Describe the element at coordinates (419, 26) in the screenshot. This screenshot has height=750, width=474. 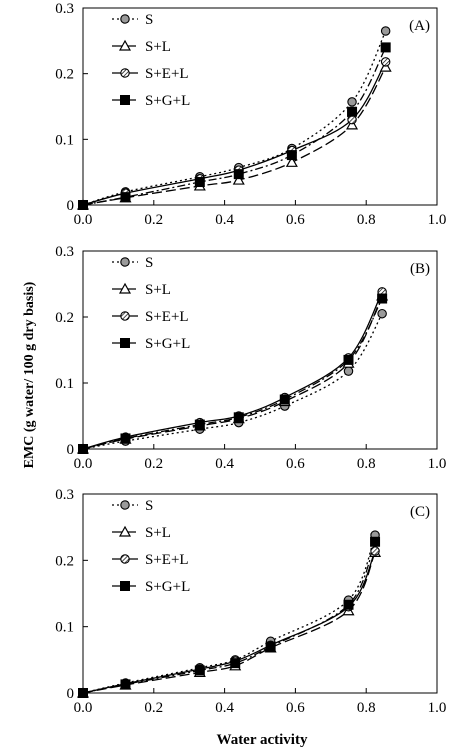
I see `panel-label: (A)` at that location.